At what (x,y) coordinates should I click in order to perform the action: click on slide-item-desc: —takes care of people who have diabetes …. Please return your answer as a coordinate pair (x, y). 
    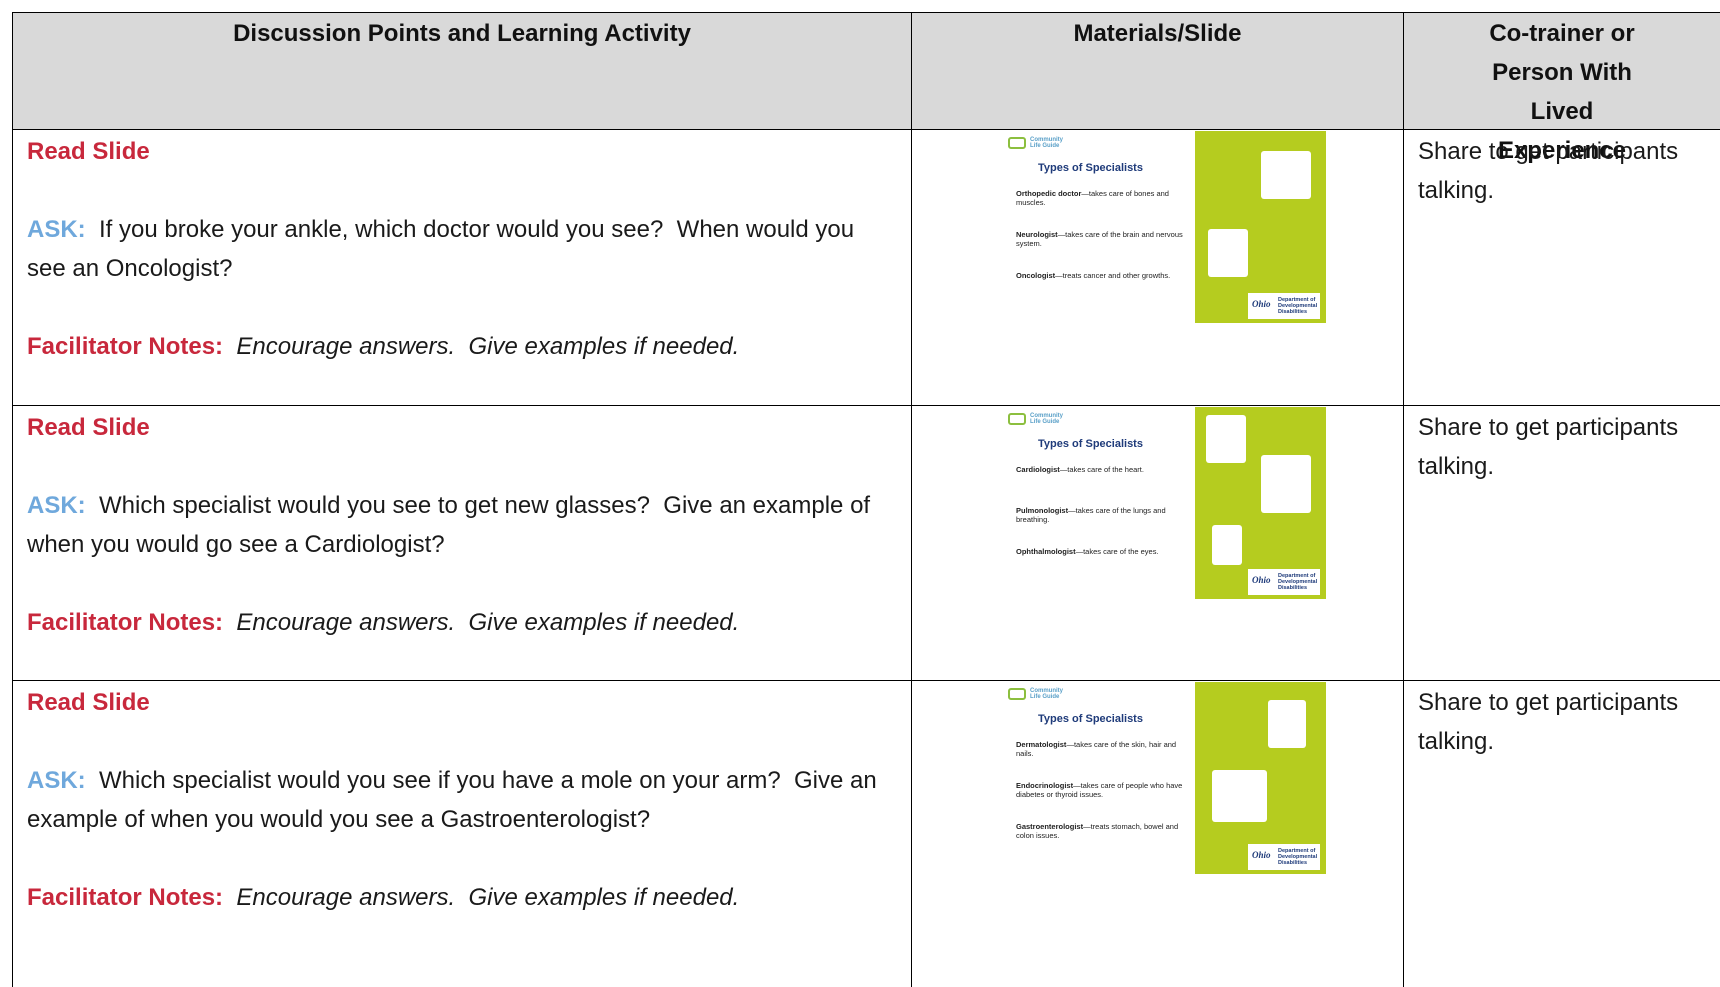
    Looking at the image, I should click on (1099, 790).